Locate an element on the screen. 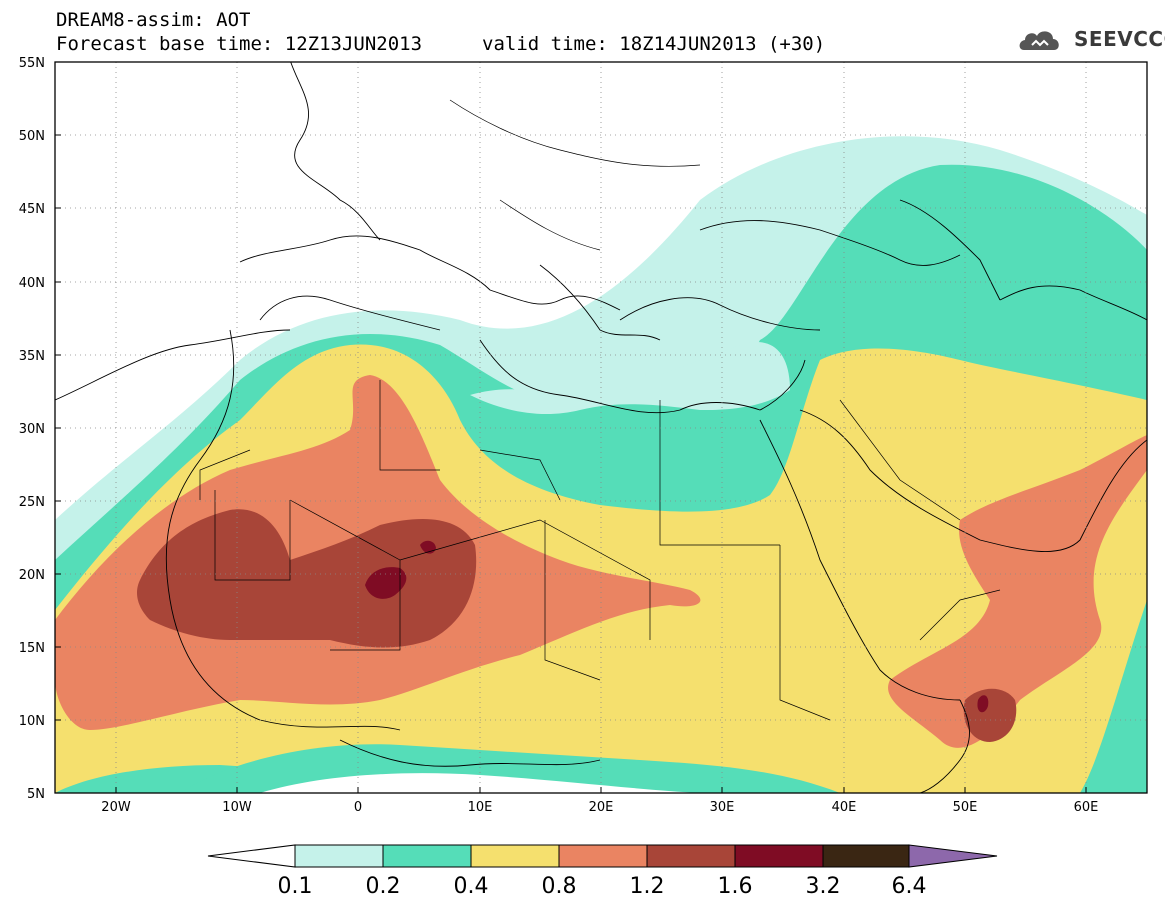  forecast-base-time: Forecast base time: 12Z13JUN2013 is located at coordinates (239, 44).